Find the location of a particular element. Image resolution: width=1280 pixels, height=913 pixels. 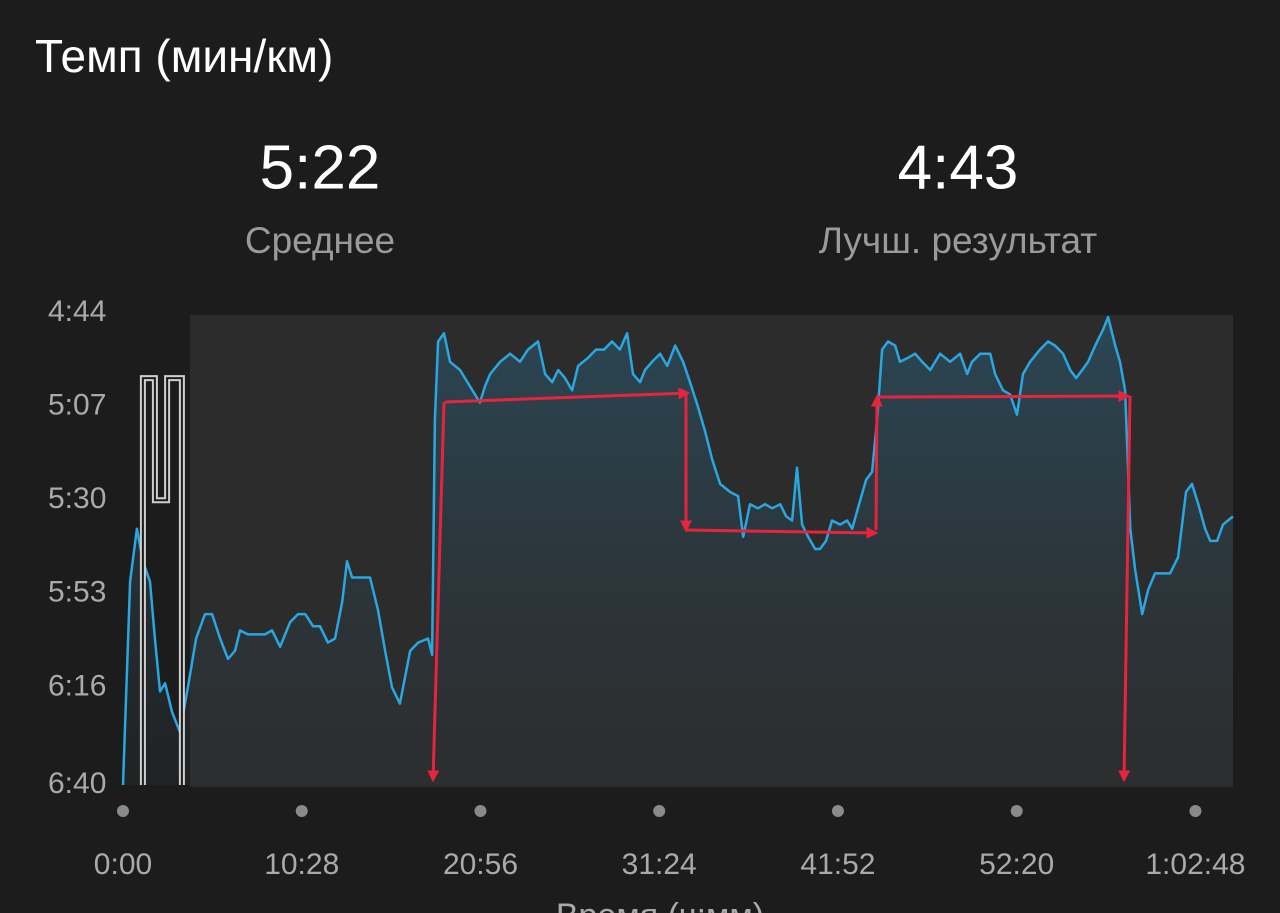

chart-title: Темп (мин/км) is located at coordinates (184, 56).